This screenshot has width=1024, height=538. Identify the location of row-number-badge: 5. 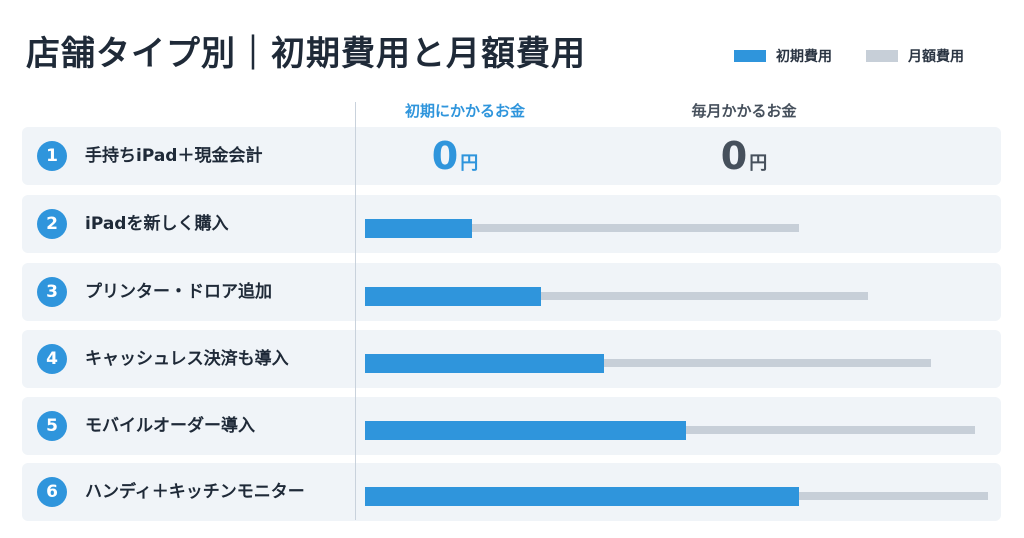
(52, 426).